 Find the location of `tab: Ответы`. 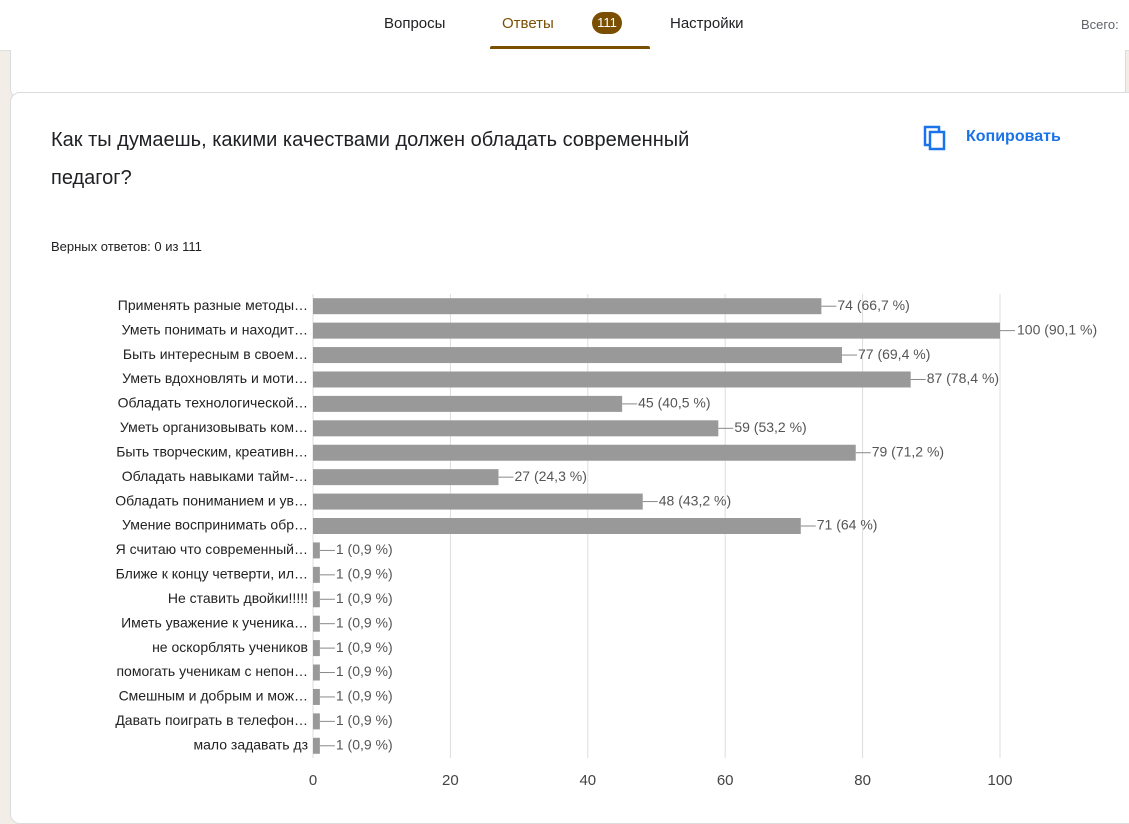

tab: Ответы is located at coordinates (528, 23).